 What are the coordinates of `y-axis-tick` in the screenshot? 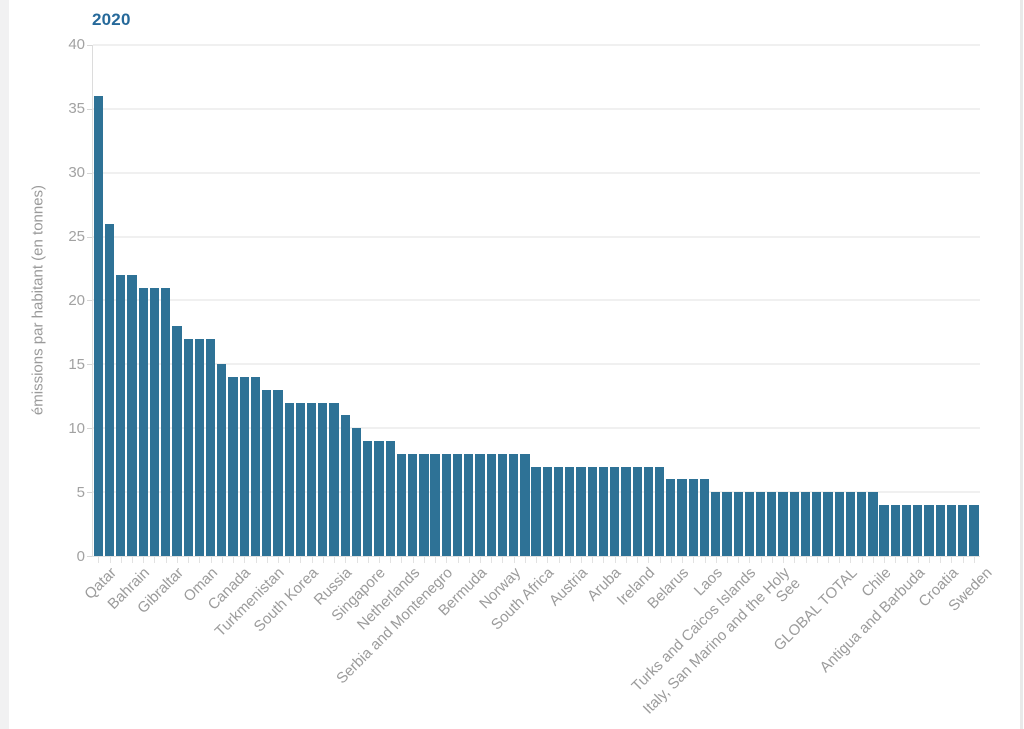 It's located at (90, 45).